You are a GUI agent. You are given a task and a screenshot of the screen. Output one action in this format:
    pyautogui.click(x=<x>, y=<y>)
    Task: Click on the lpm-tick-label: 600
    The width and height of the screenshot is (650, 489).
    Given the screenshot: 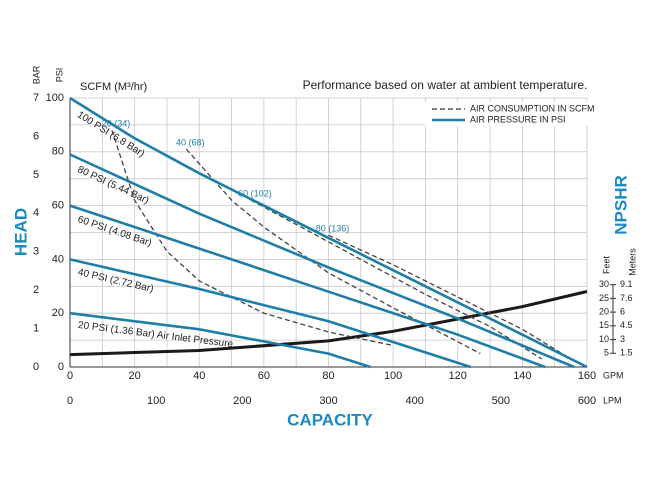 What is the action you would take?
    pyautogui.click(x=587, y=401)
    